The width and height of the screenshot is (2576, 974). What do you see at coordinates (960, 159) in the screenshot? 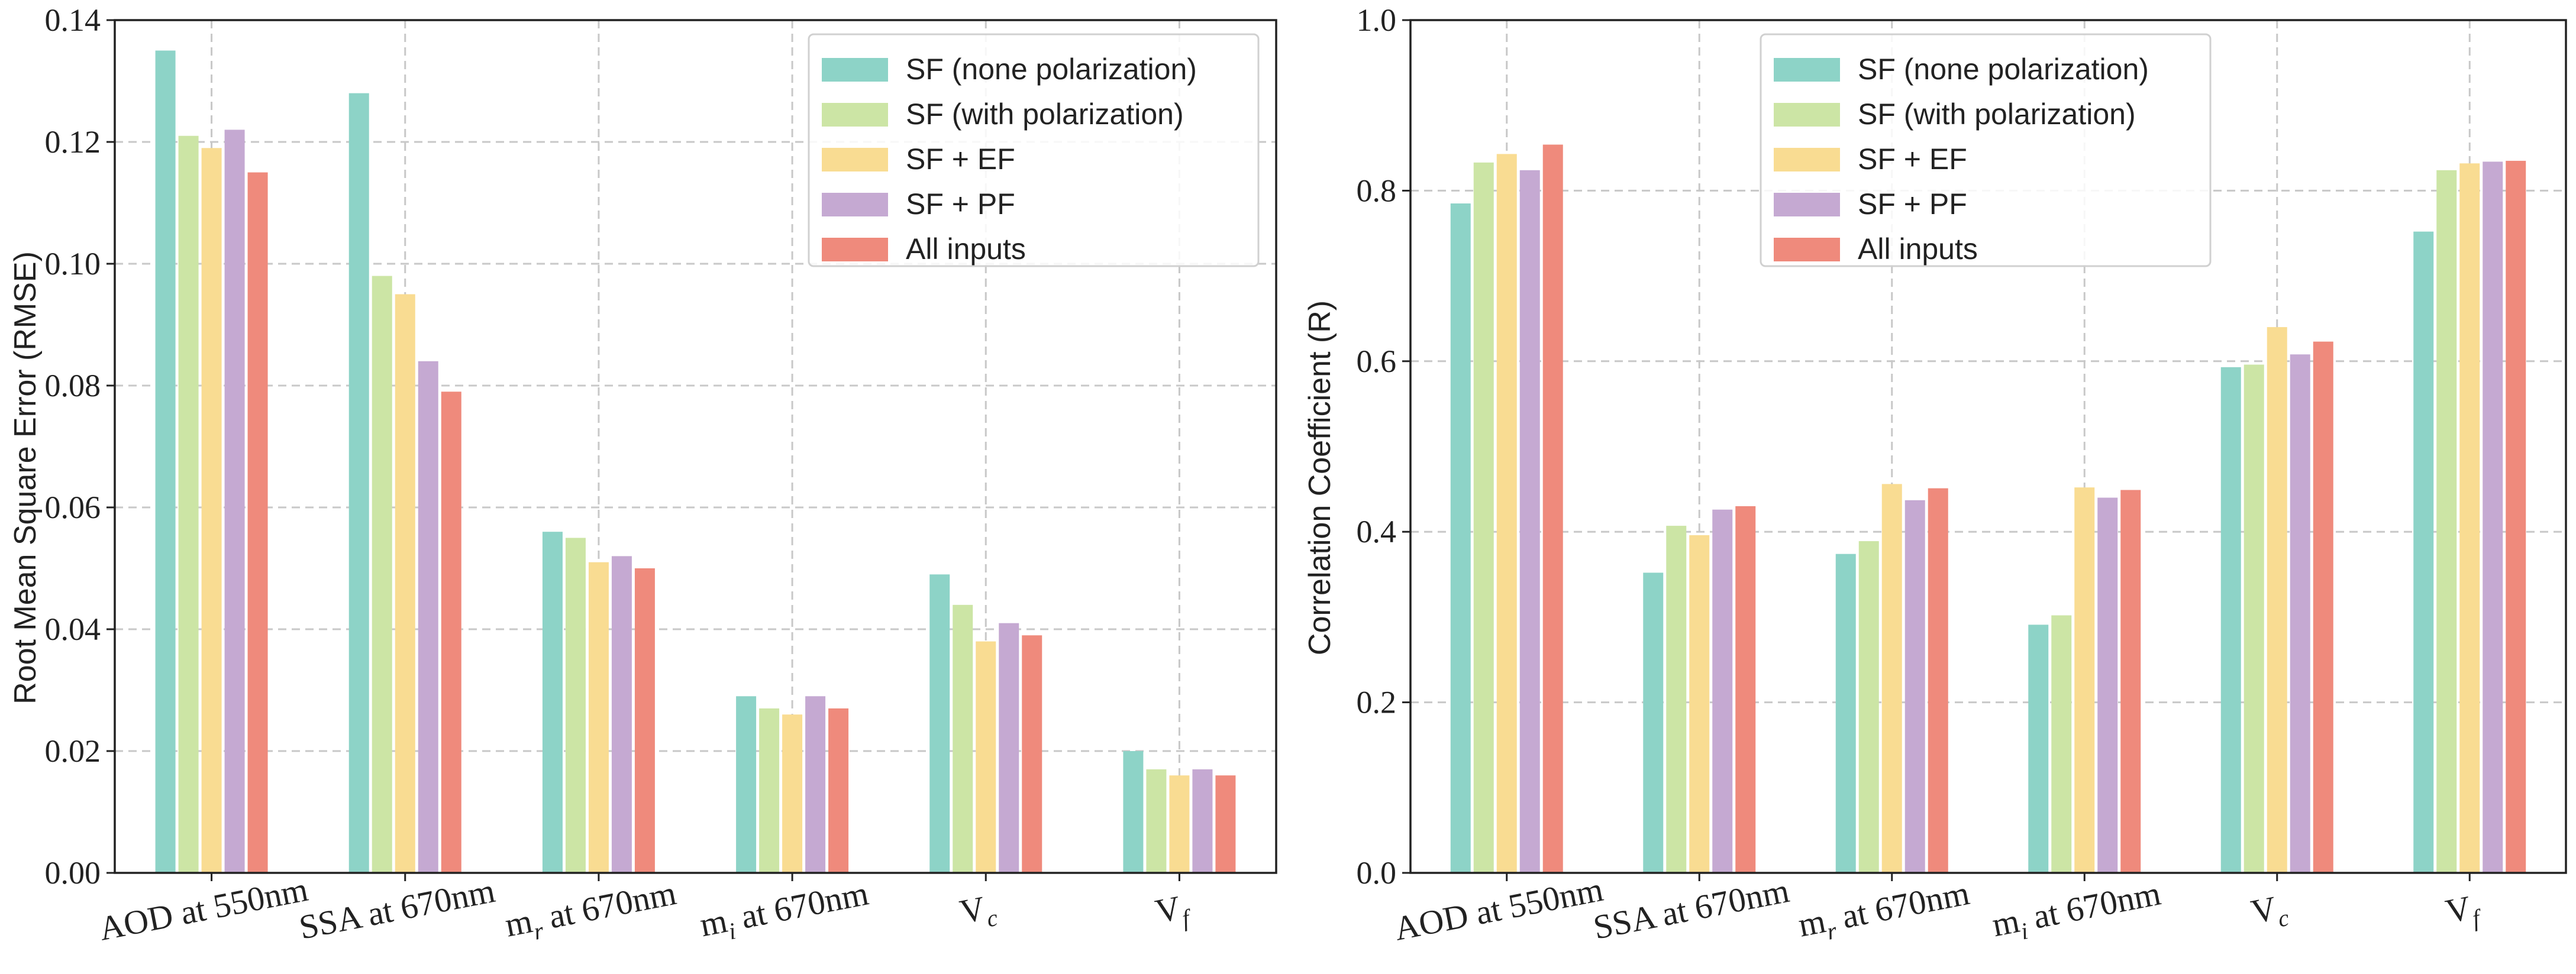
I see `rmse-legend-label-3: SF + EF` at bounding box center [960, 159].